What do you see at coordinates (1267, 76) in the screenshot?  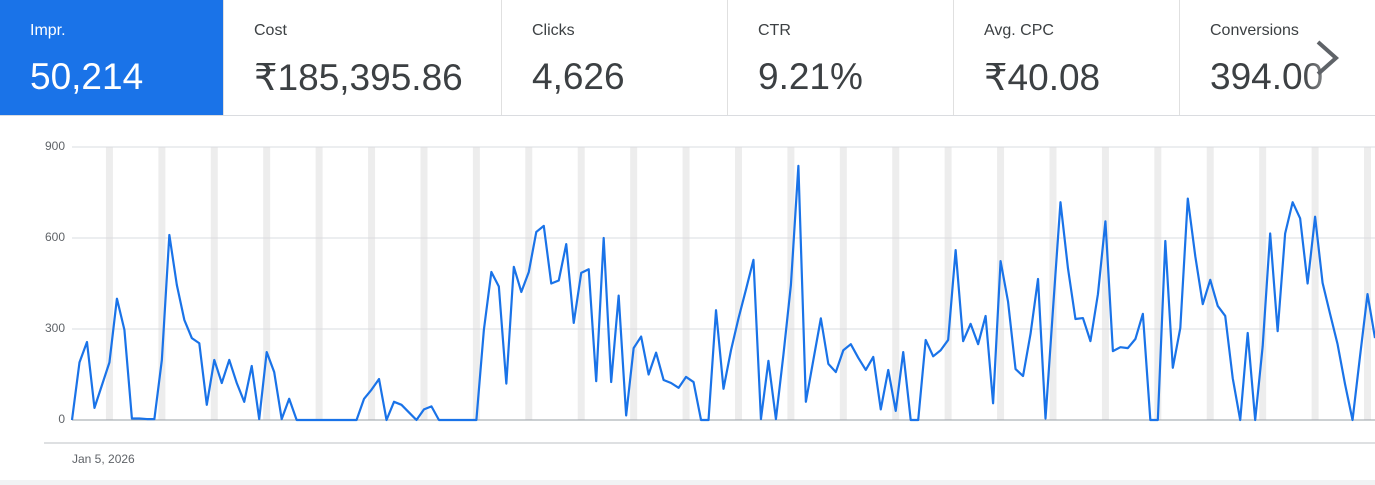 I see `metric-value: 394.00` at bounding box center [1267, 76].